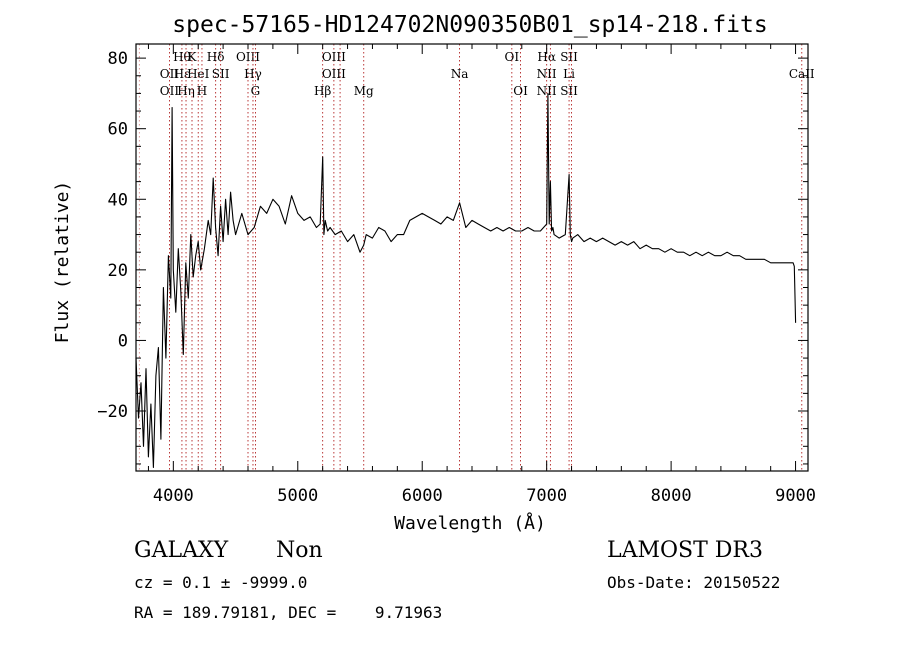  What do you see at coordinates (221, 582) in the screenshot?
I see `redshift-line: cz = 0.1 ± -9999.0` at bounding box center [221, 582].